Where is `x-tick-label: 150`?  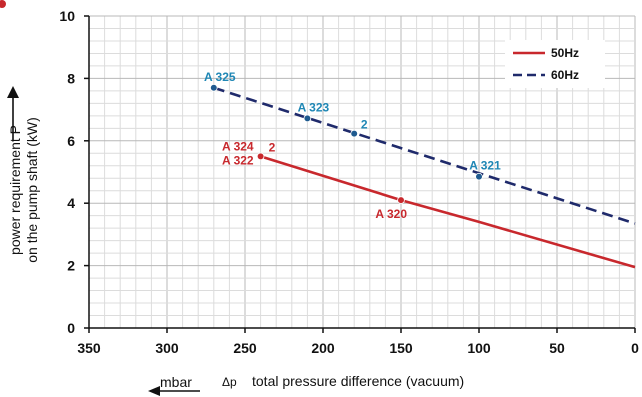
x-tick-label: 150 is located at coordinates (401, 348).